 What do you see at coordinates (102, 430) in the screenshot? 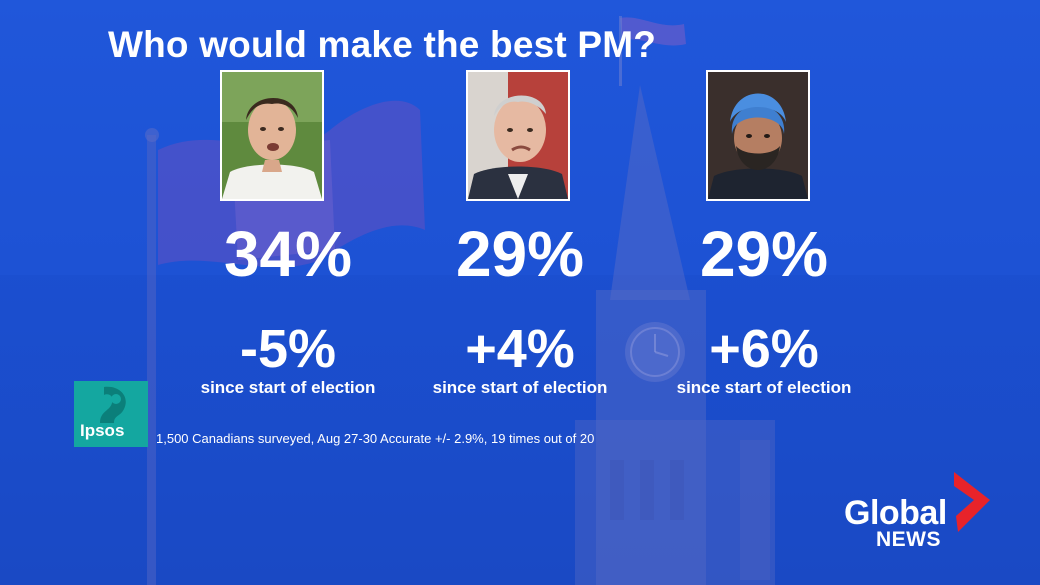
I see `pollster-name: Ipsos` at bounding box center [102, 430].